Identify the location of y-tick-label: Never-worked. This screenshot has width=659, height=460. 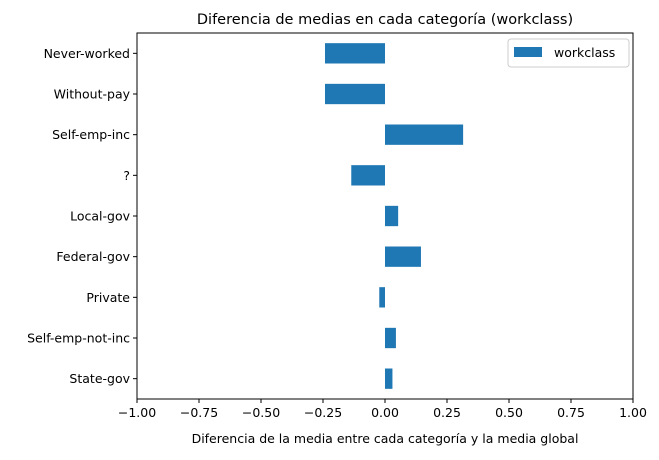
(87, 53).